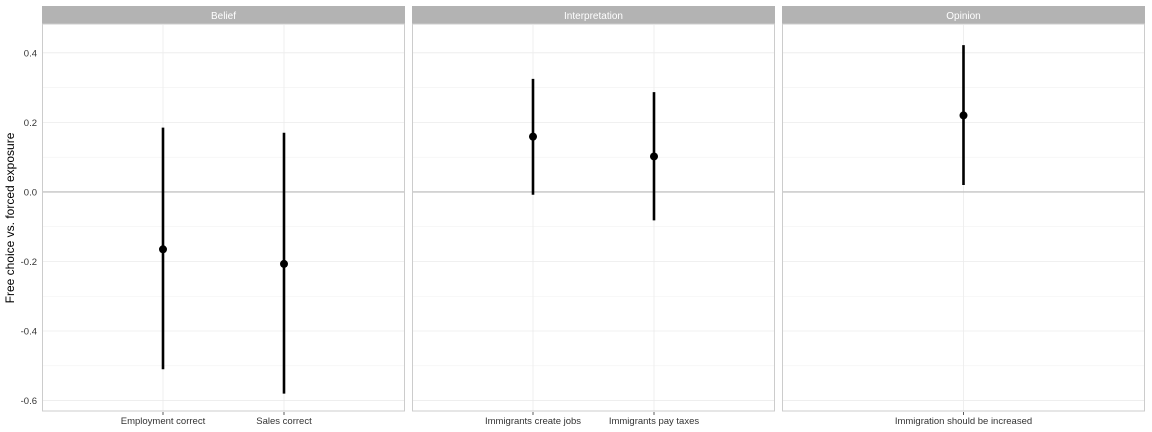 The height and width of the screenshot is (432, 1152). Describe the element at coordinates (533, 421) in the screenshot. I see `x-tick-label: Immigrants create jobs` at that location.